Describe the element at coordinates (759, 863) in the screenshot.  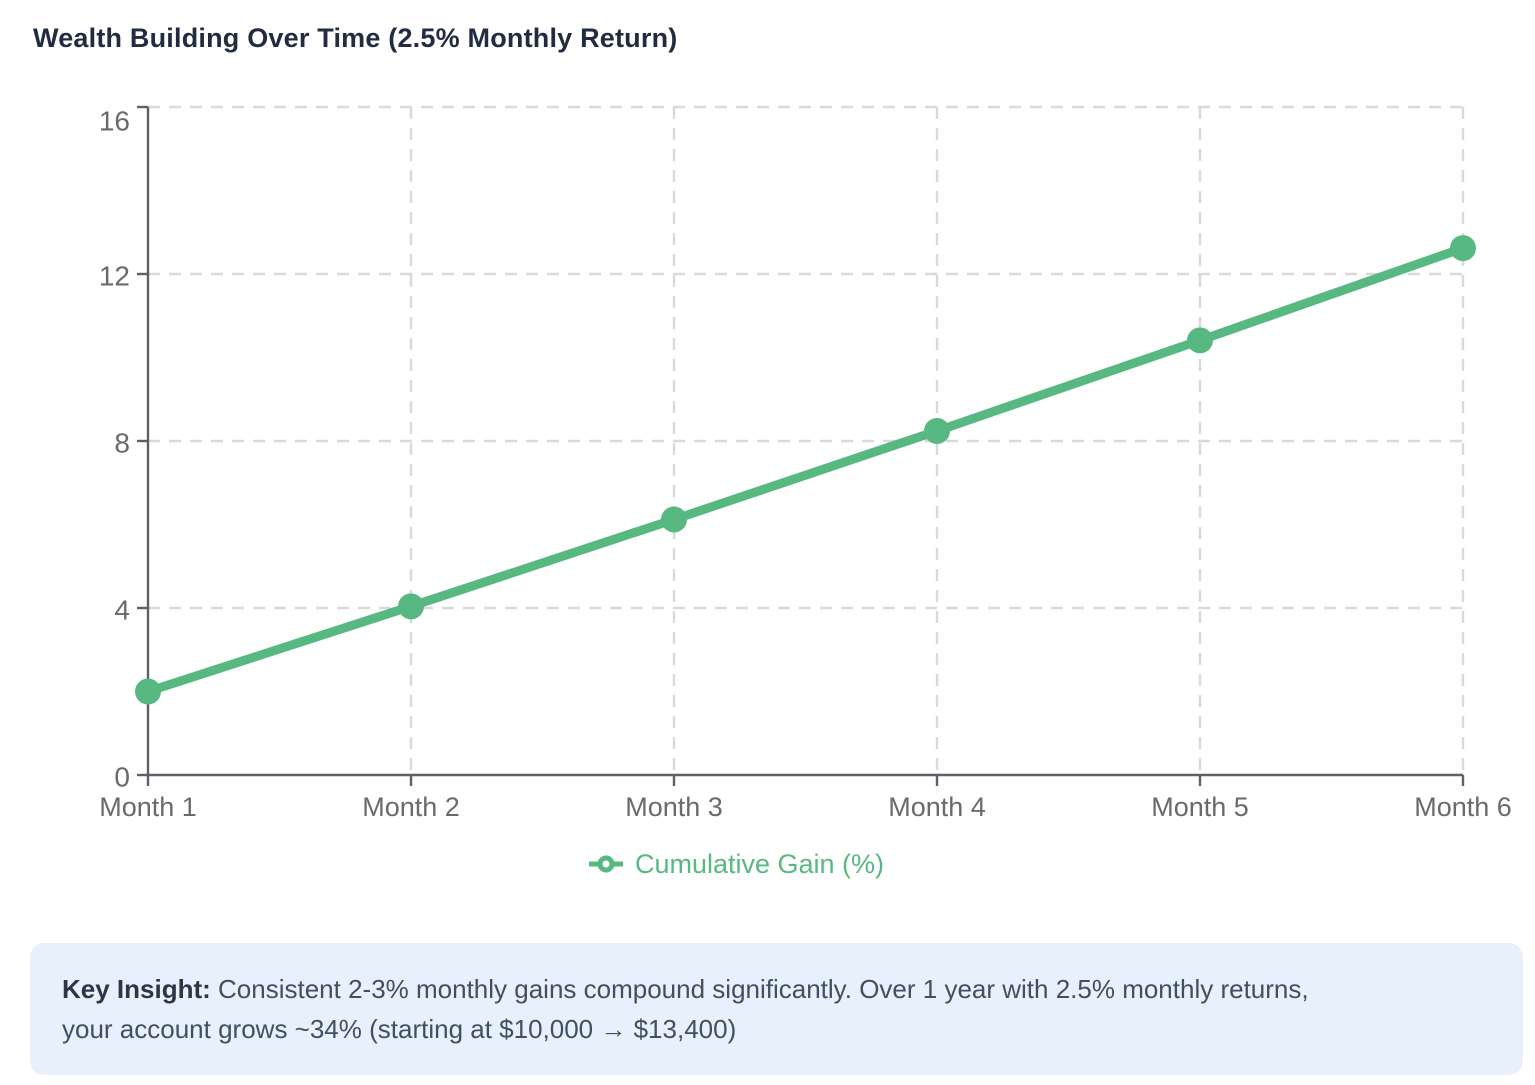
I see `legend-item-cumulative-gain: Cumulative Gain (%)` at that location.